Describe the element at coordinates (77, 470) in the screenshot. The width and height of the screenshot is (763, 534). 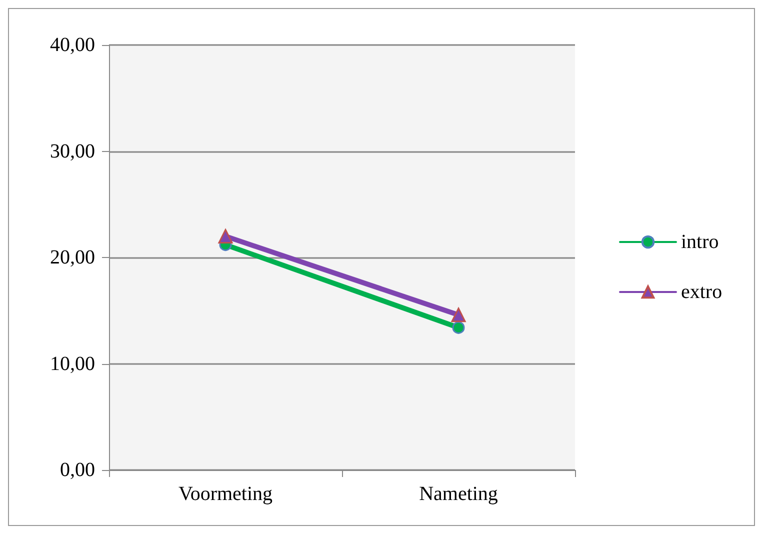
I see `y-tick-label: 0,00` at that location.